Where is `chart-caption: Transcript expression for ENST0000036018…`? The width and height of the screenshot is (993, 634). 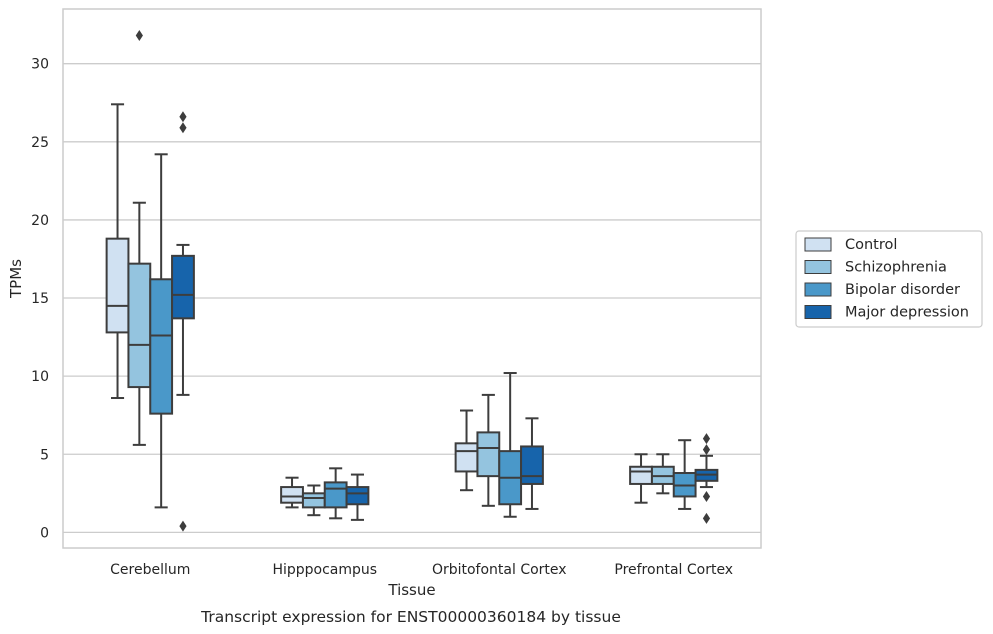
chart-caption: Transcript expression for ENST0000036018… is located at coordinates (410, 617).